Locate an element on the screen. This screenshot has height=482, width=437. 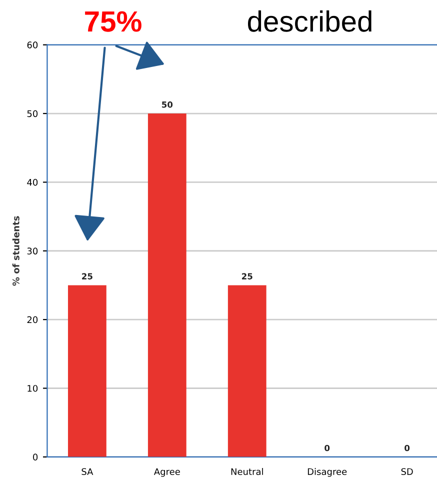
y-tick-label: 40 is located at coordinates (32, 182).